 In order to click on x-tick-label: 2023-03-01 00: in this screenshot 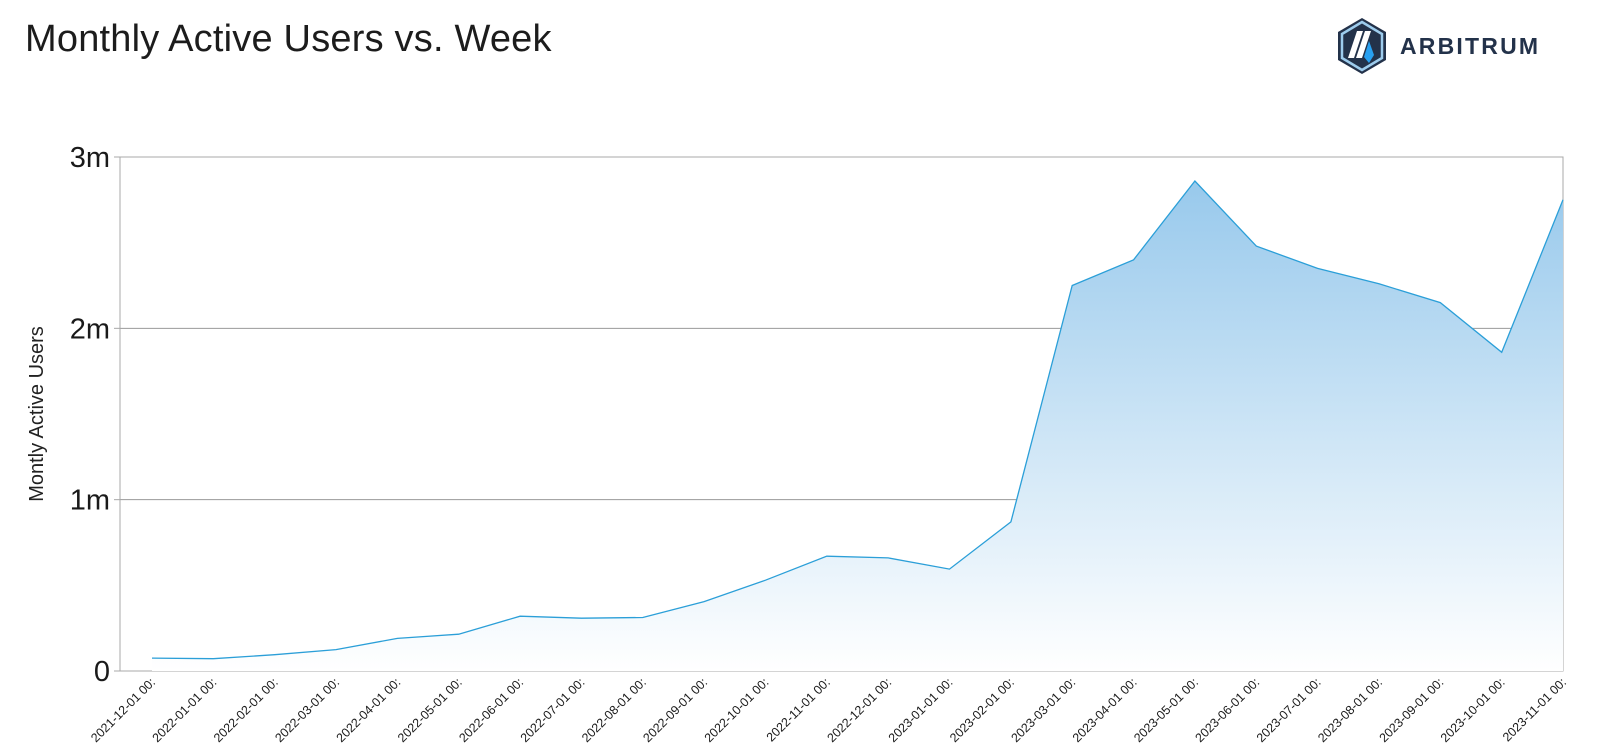, I will do `click(1043, 710)`.